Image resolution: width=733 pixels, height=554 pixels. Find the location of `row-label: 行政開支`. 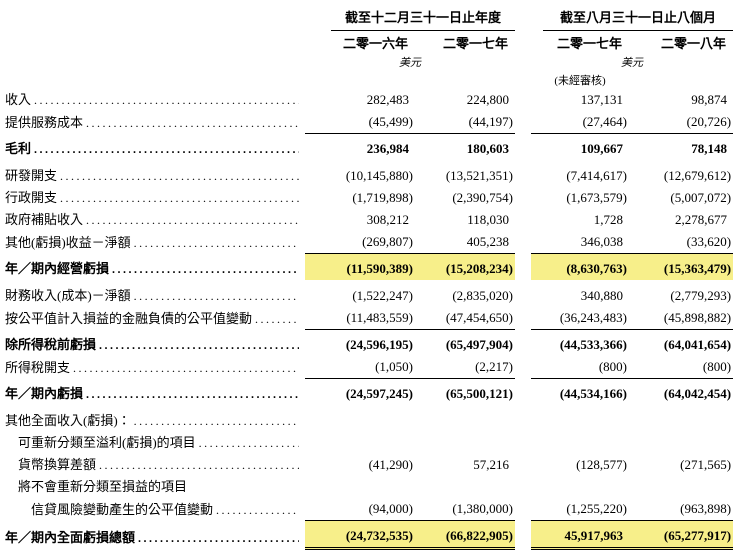

row-label: 行政開支 is located at coordinates (31, 197).